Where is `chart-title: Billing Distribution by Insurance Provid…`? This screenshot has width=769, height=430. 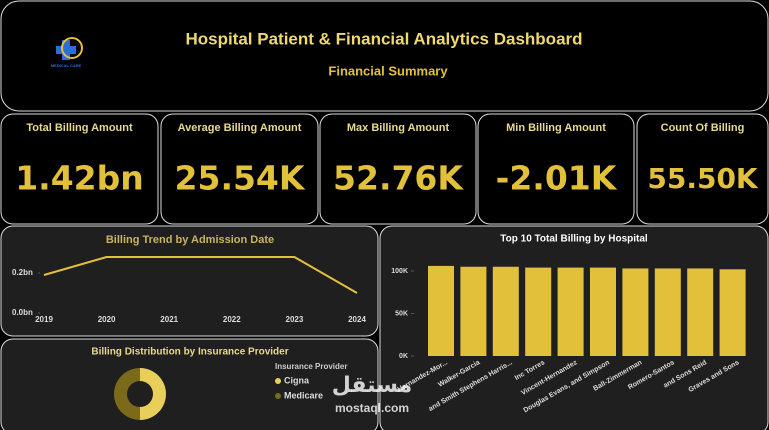 chart-title: Billing Distribution by Insurance Provid… is located at coordinates (189, 352).